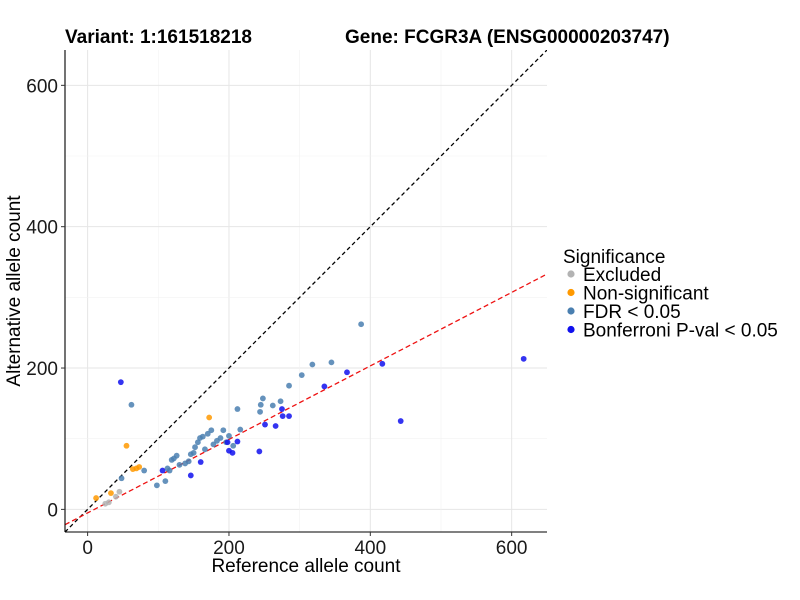  What do you see at coordinates (42, 228) in the screenshot?
I see `y-tick-label: 400` at bounding box center [42, 228].